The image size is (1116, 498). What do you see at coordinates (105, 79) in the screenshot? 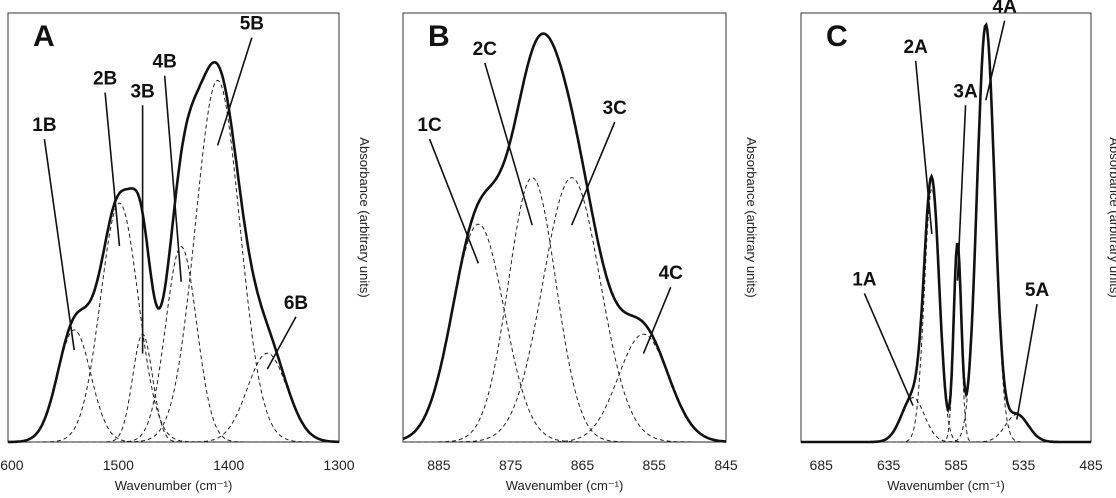
I see `component-label-2b: 2B` at bounding box center [105, 79].